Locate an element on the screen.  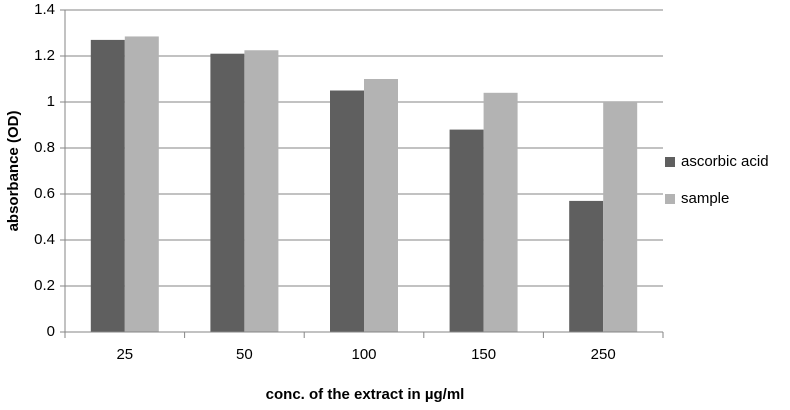
x-tick-label: 250 is located at coordinates (603, 354).